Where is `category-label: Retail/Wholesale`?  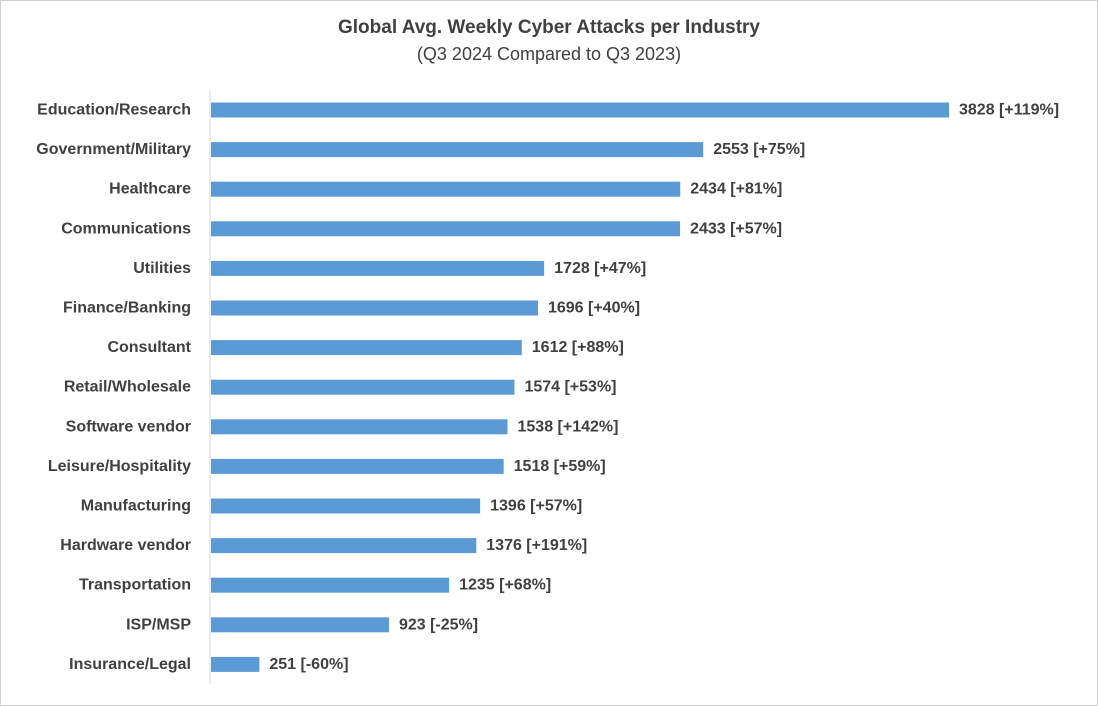
category-label: Retail/Wholesale is located at coordinates (127, 387).